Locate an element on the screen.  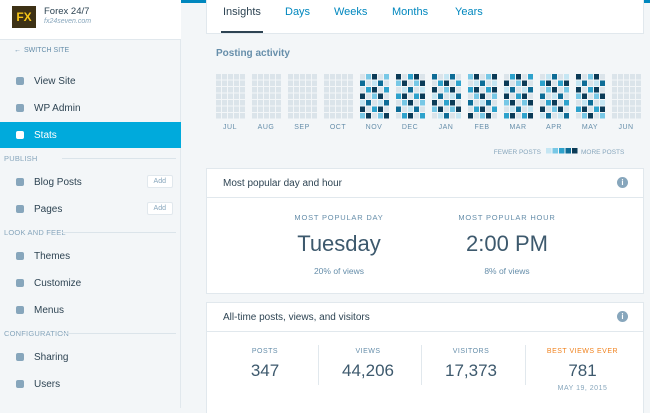
tab: Insights is located at coordinates (242, 16).